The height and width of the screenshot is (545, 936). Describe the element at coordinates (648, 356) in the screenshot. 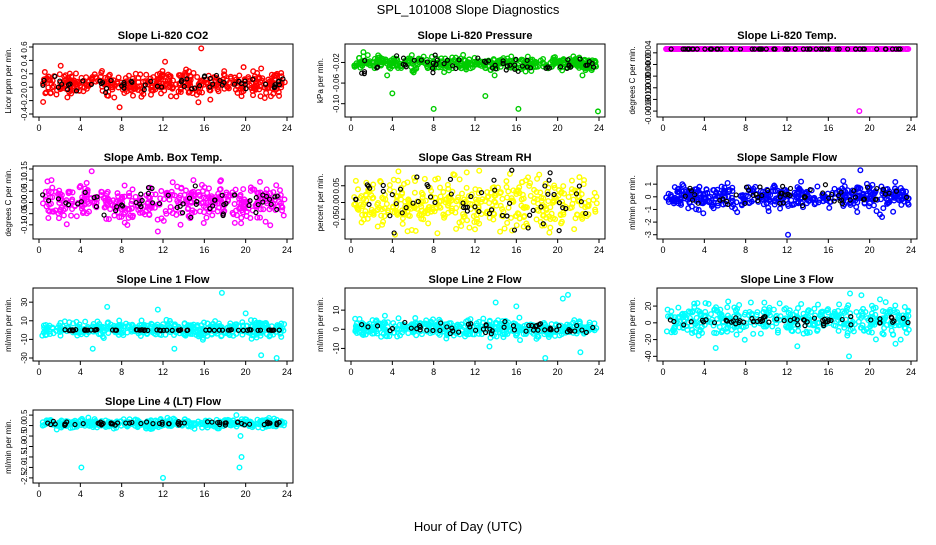

I see `y-tick-label: -40` at that location.